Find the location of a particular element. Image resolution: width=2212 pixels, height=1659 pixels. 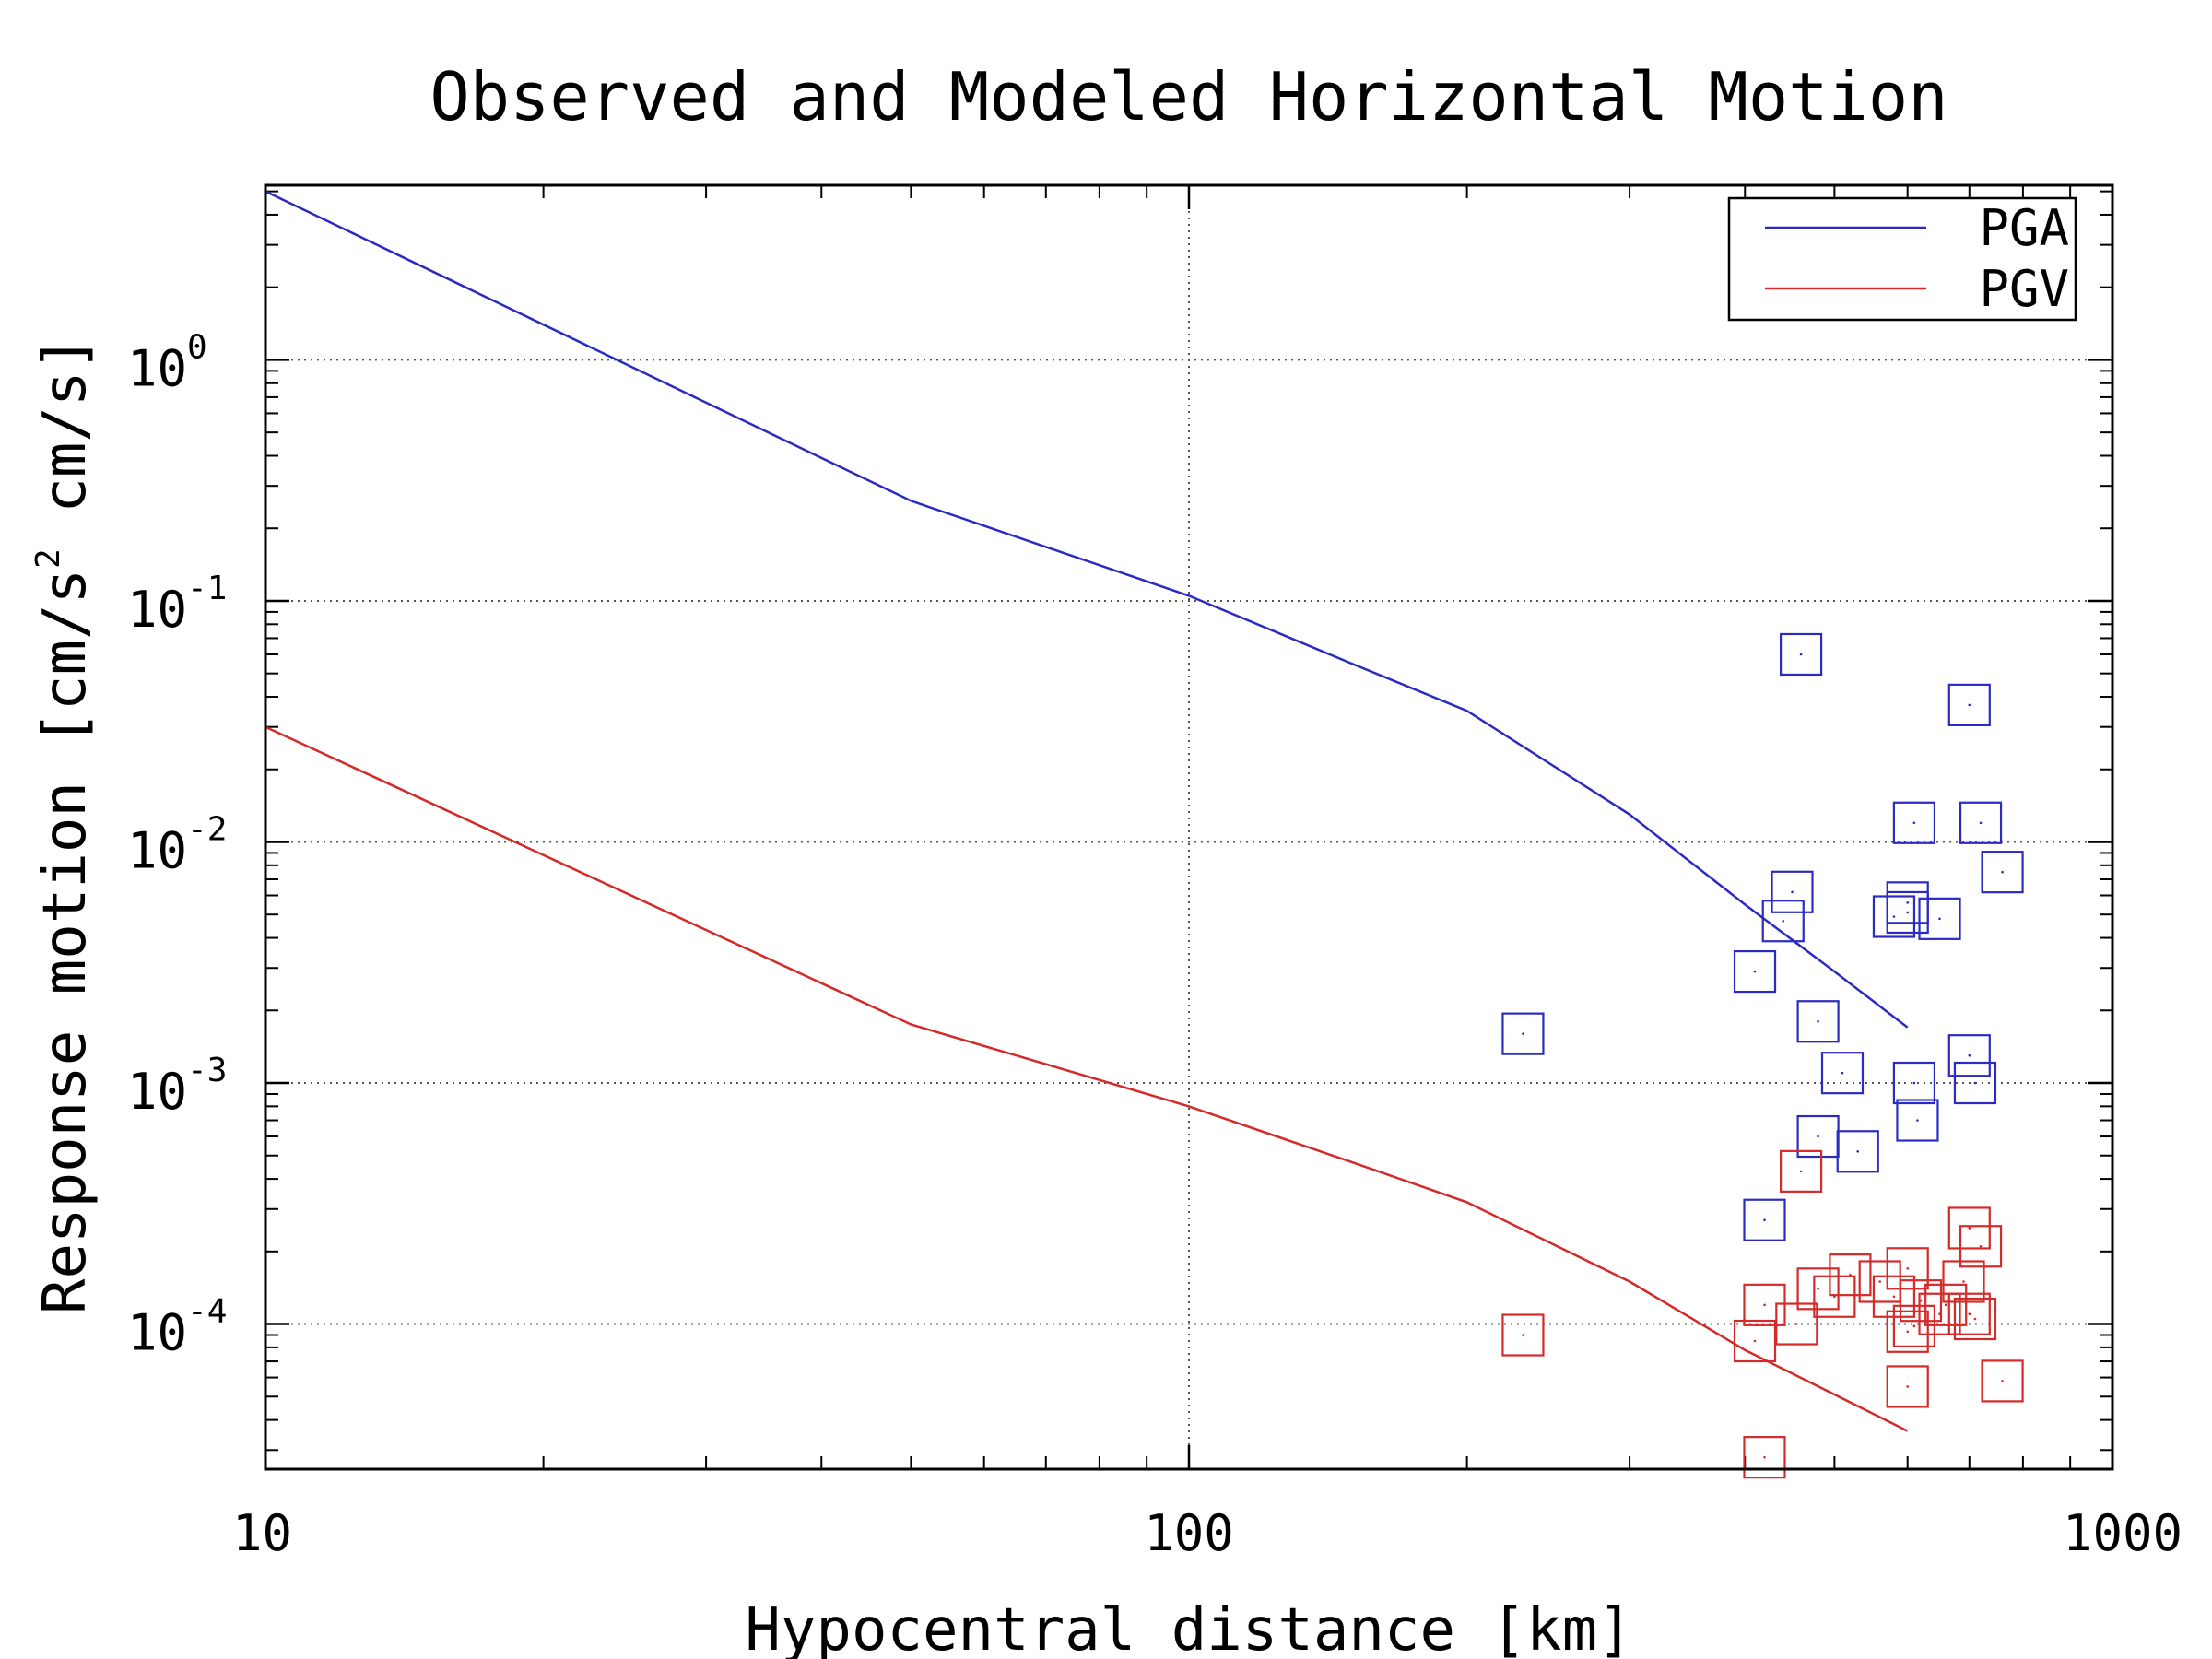

y-tick-label-2: 10⁻² is located at coordinates (177, 844).